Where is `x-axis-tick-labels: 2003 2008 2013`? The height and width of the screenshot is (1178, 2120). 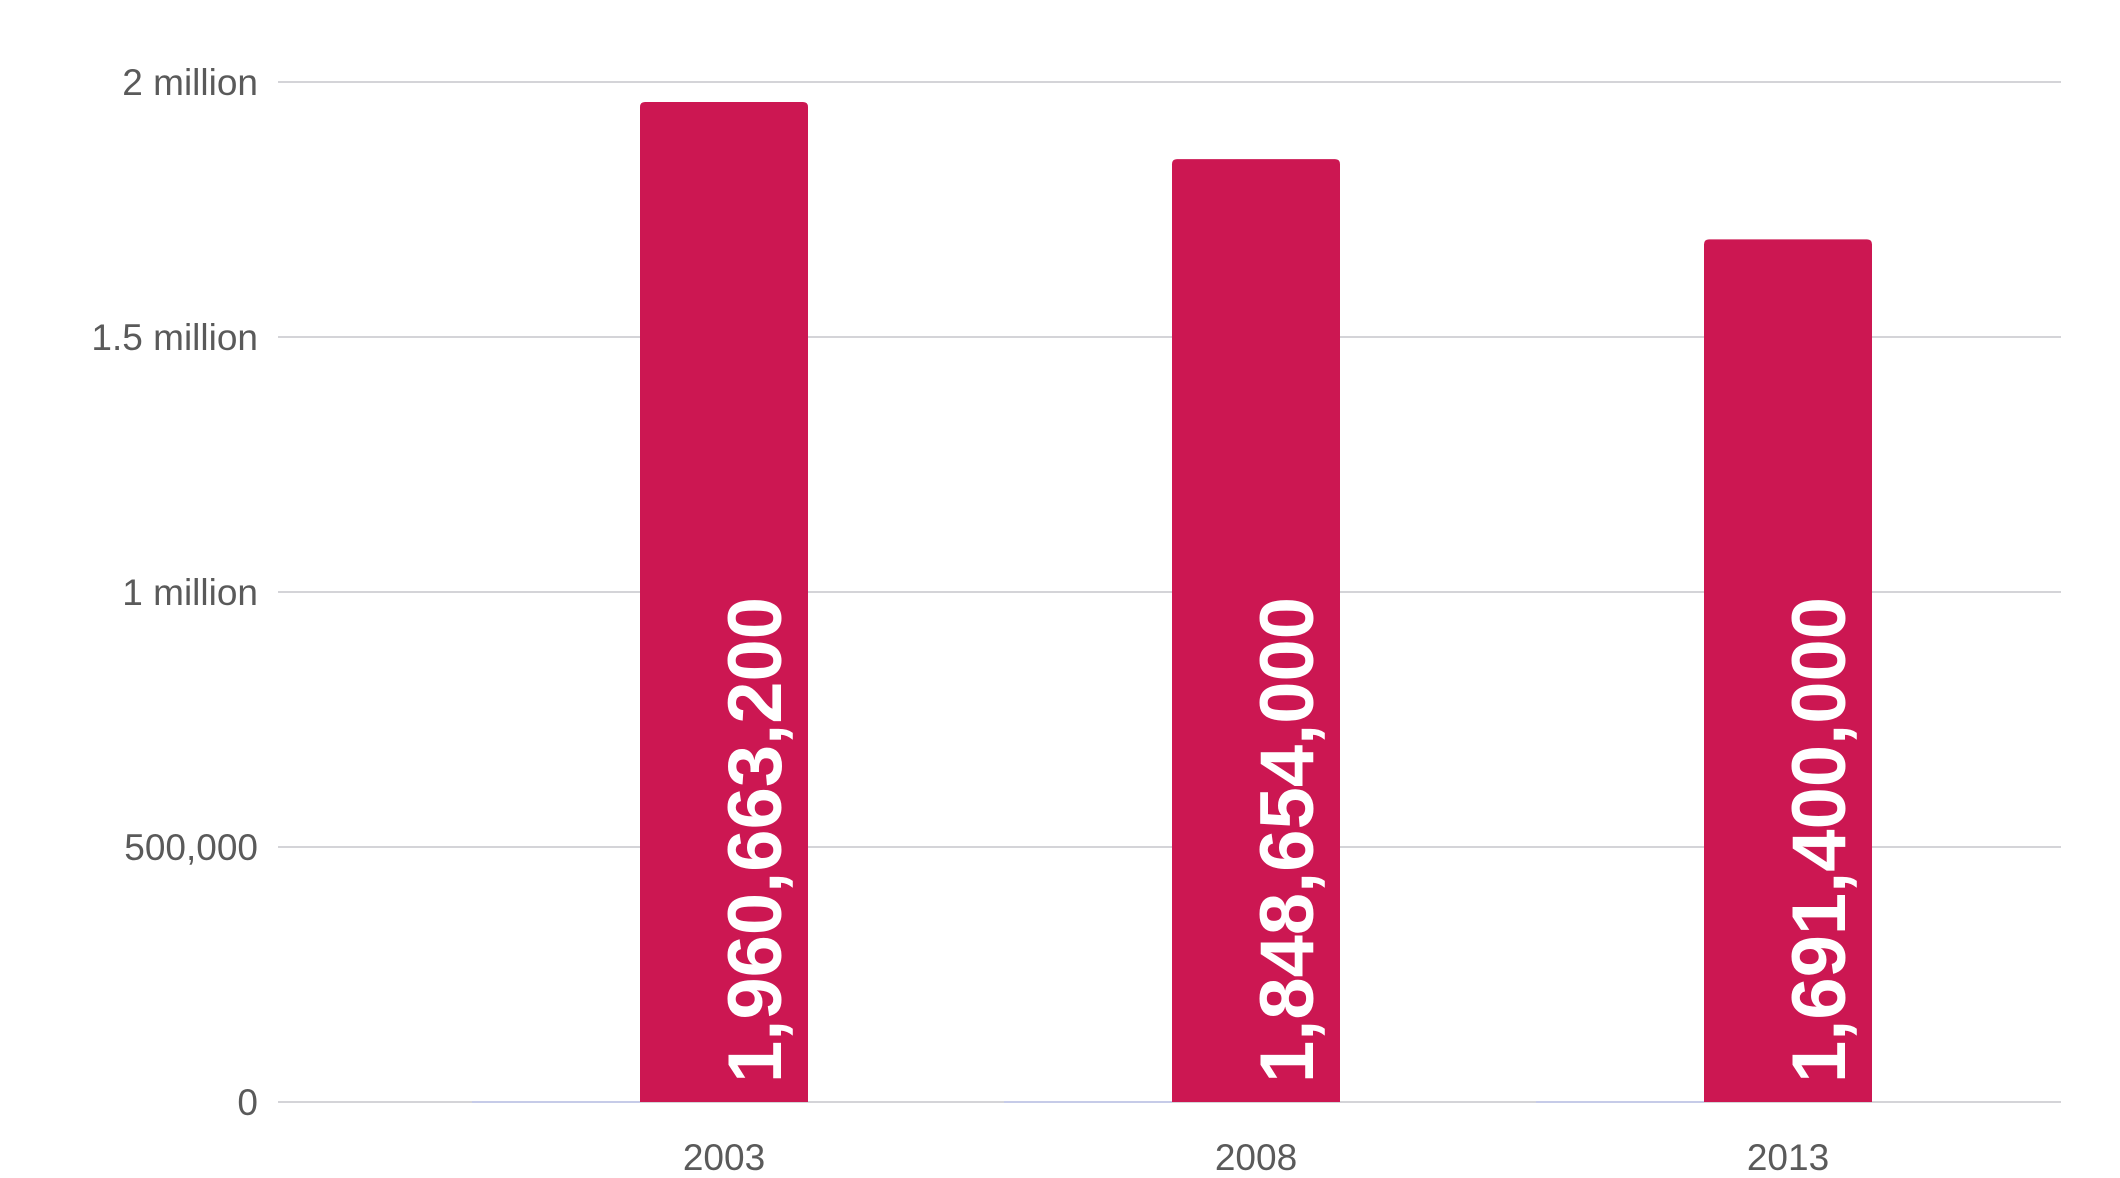
x-axis-tick-labels: 2003 2008 2013 is located at coordinates (1256, 1157).